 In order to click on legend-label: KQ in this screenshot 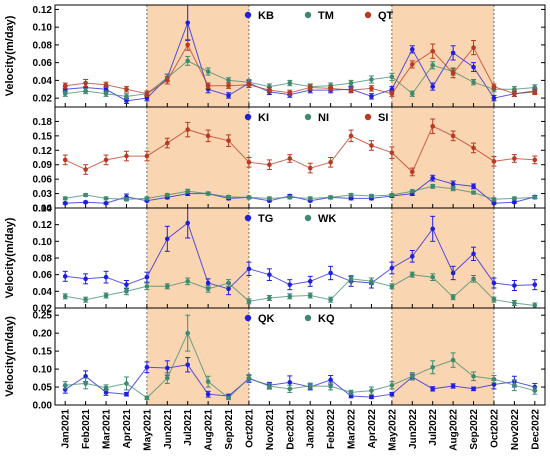, I will do `click(326, 319)`.